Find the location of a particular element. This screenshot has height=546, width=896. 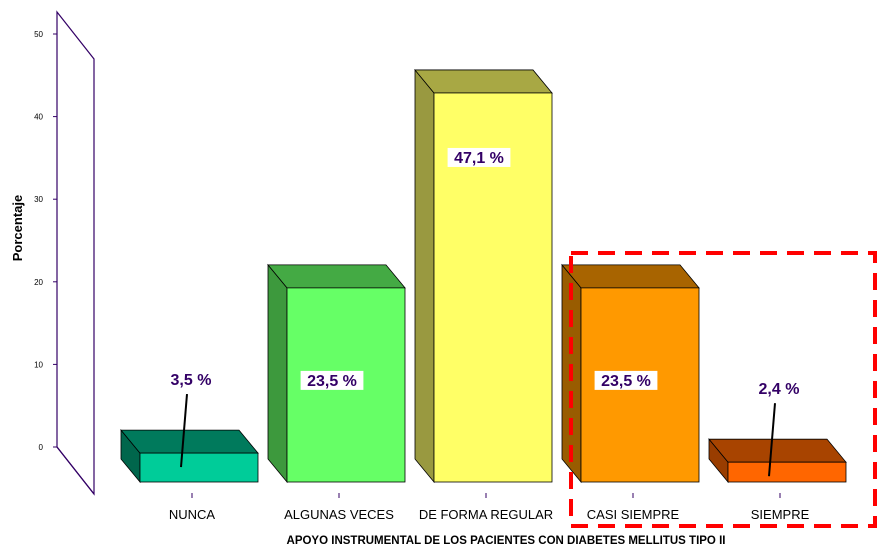

x-tick-label: ALGUNAS VECES is located at coordinates (339, 514).